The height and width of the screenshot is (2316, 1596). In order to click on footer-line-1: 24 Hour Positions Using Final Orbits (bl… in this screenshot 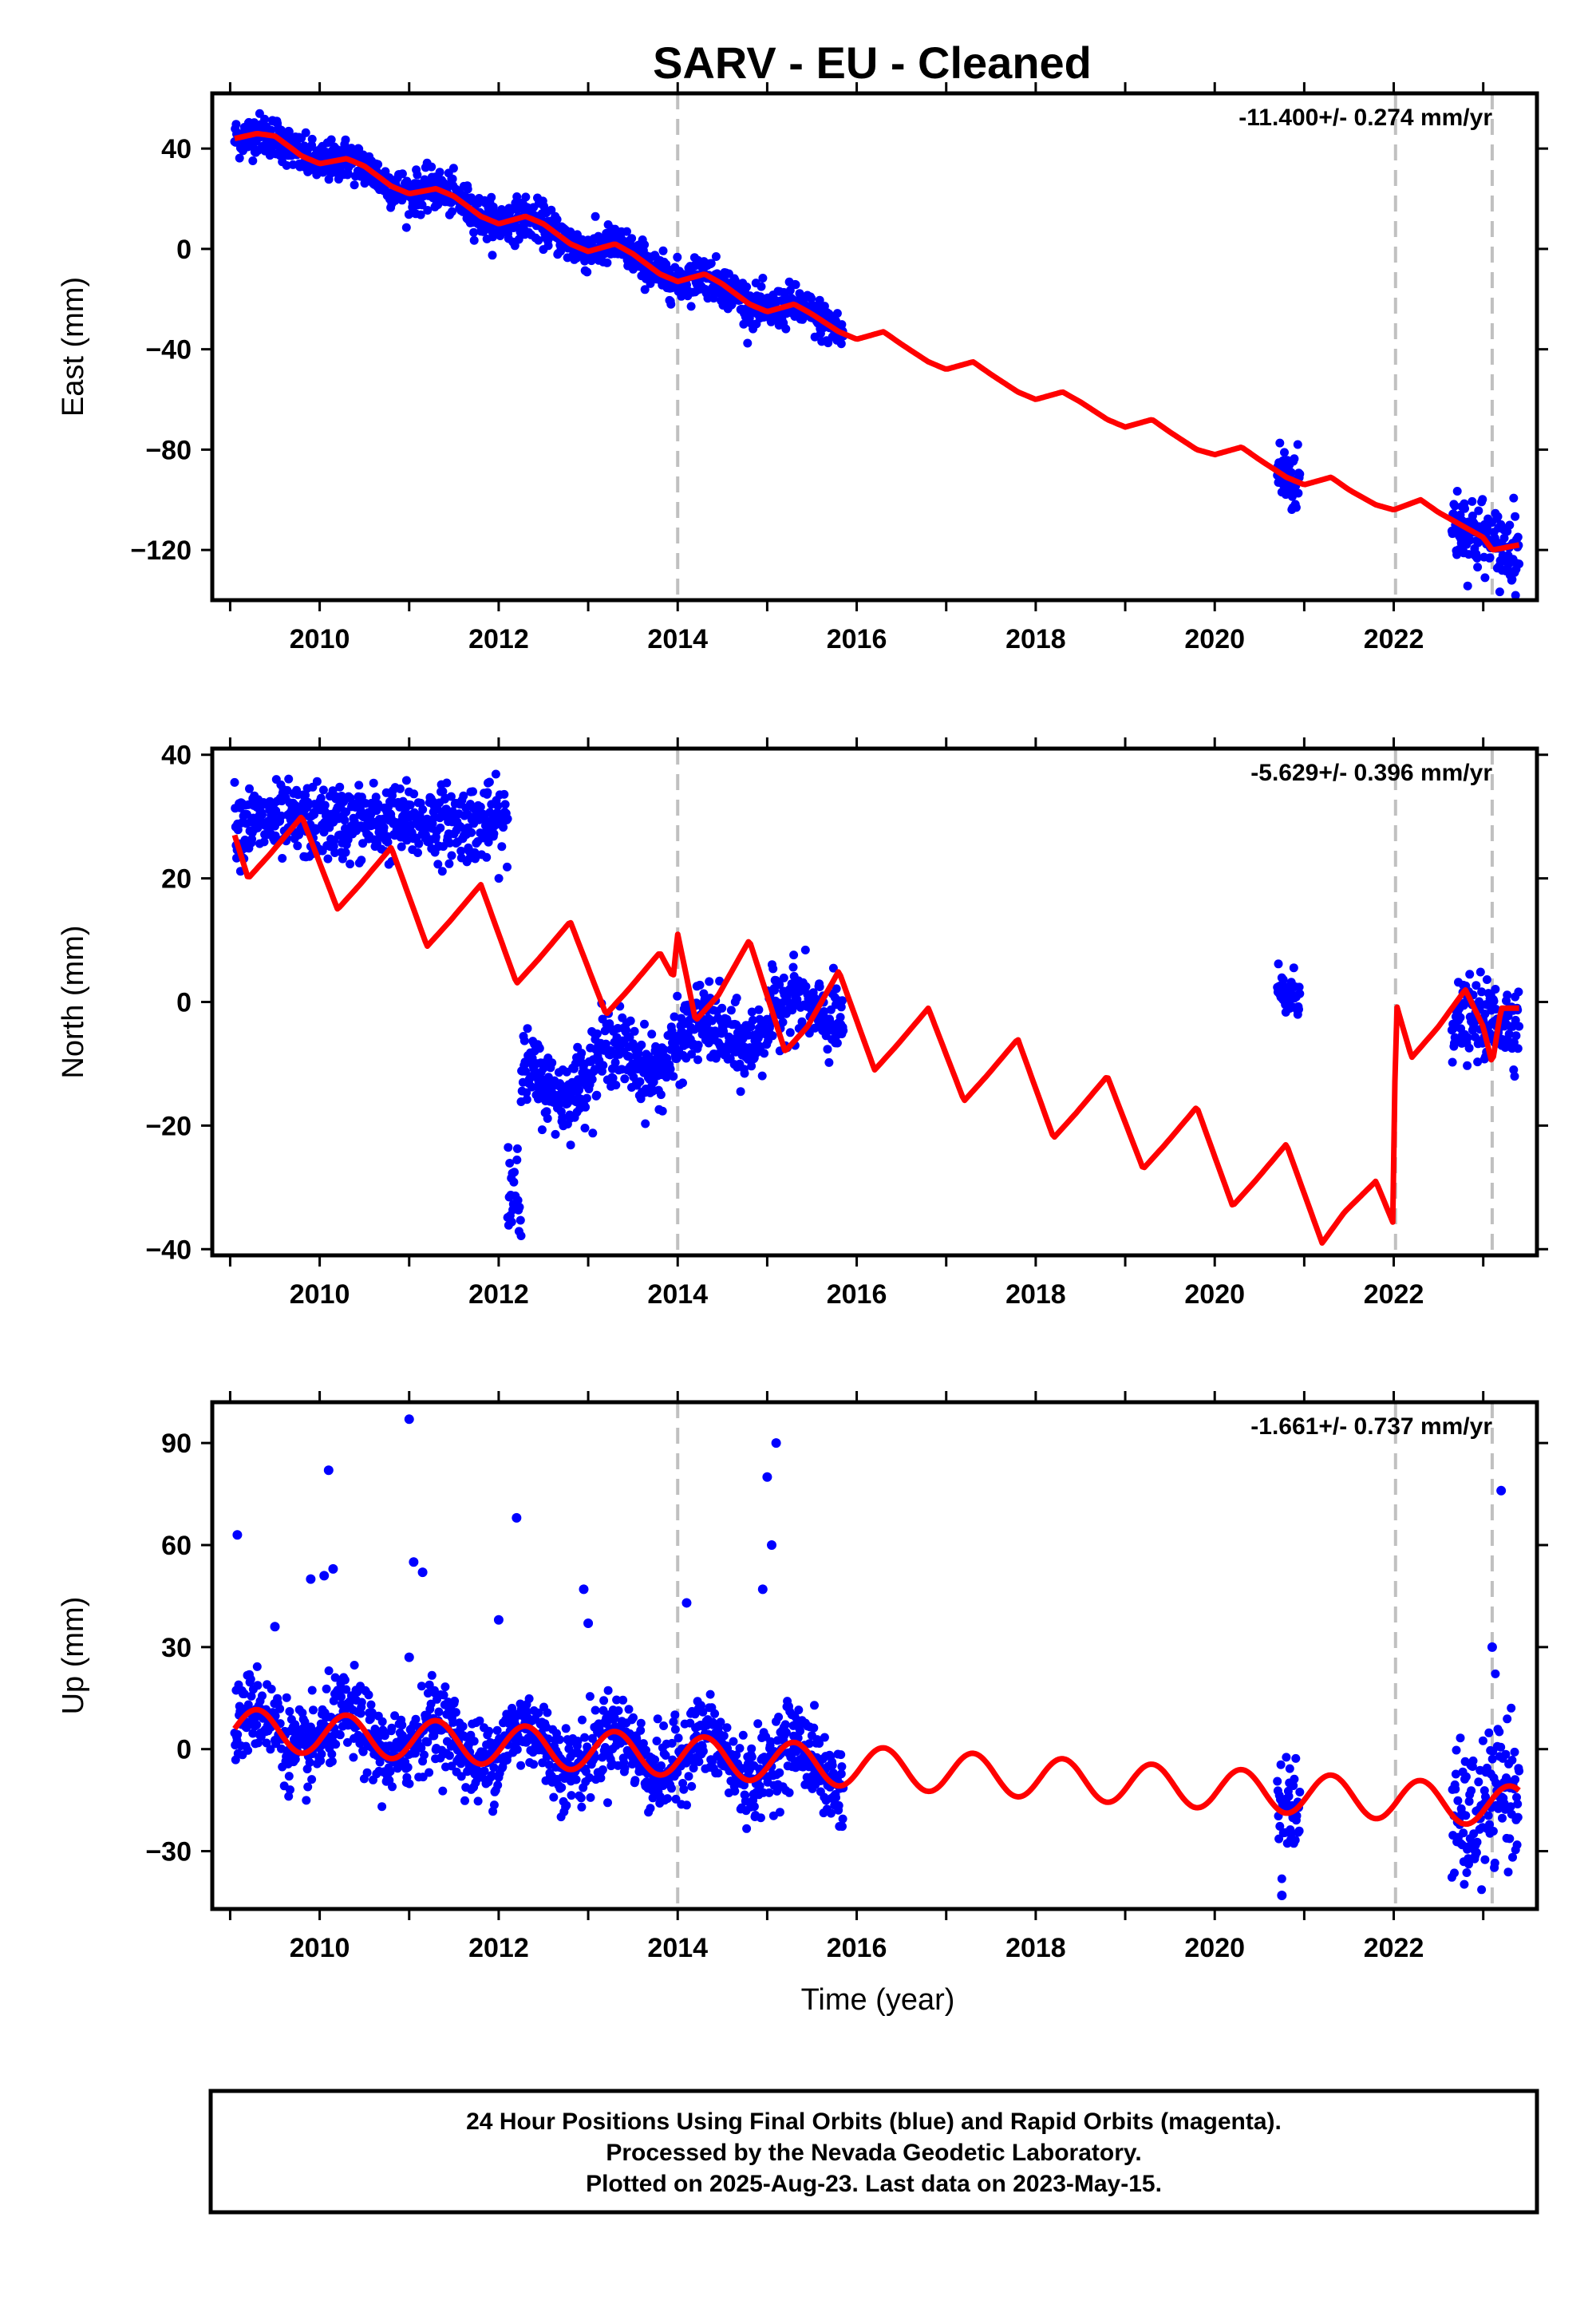, I will do `click(874, 2122)`.